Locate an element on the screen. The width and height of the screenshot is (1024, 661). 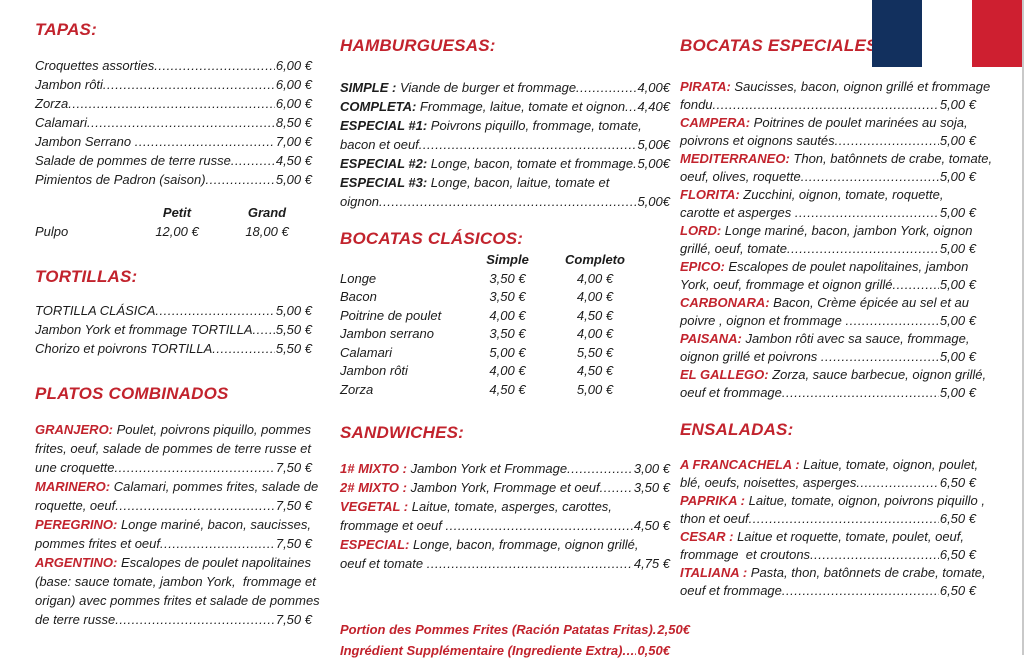
item-price: 5,00€ is located at coordinates (653, 144).